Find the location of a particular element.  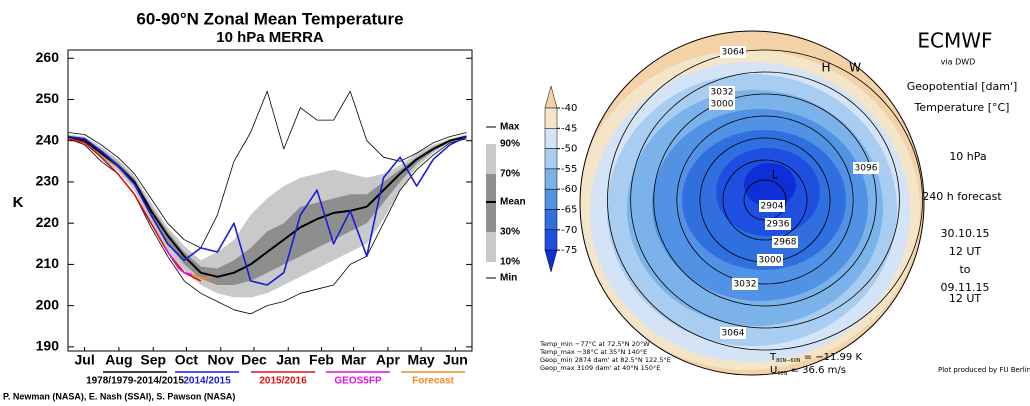

key-label: Max is located at coordinates (510, 127).